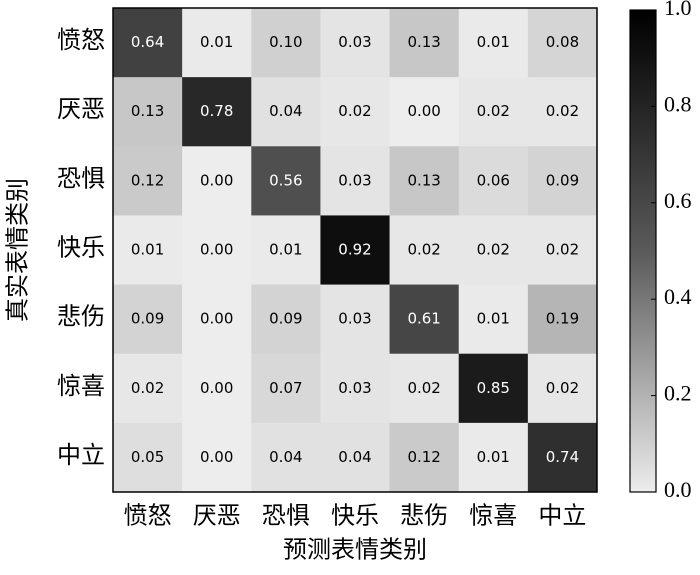 The image size is (700, 575). Describe the element at coordinates (81, 386) in the screenshot. I see `y-tick-label: 惊喜` at that location.